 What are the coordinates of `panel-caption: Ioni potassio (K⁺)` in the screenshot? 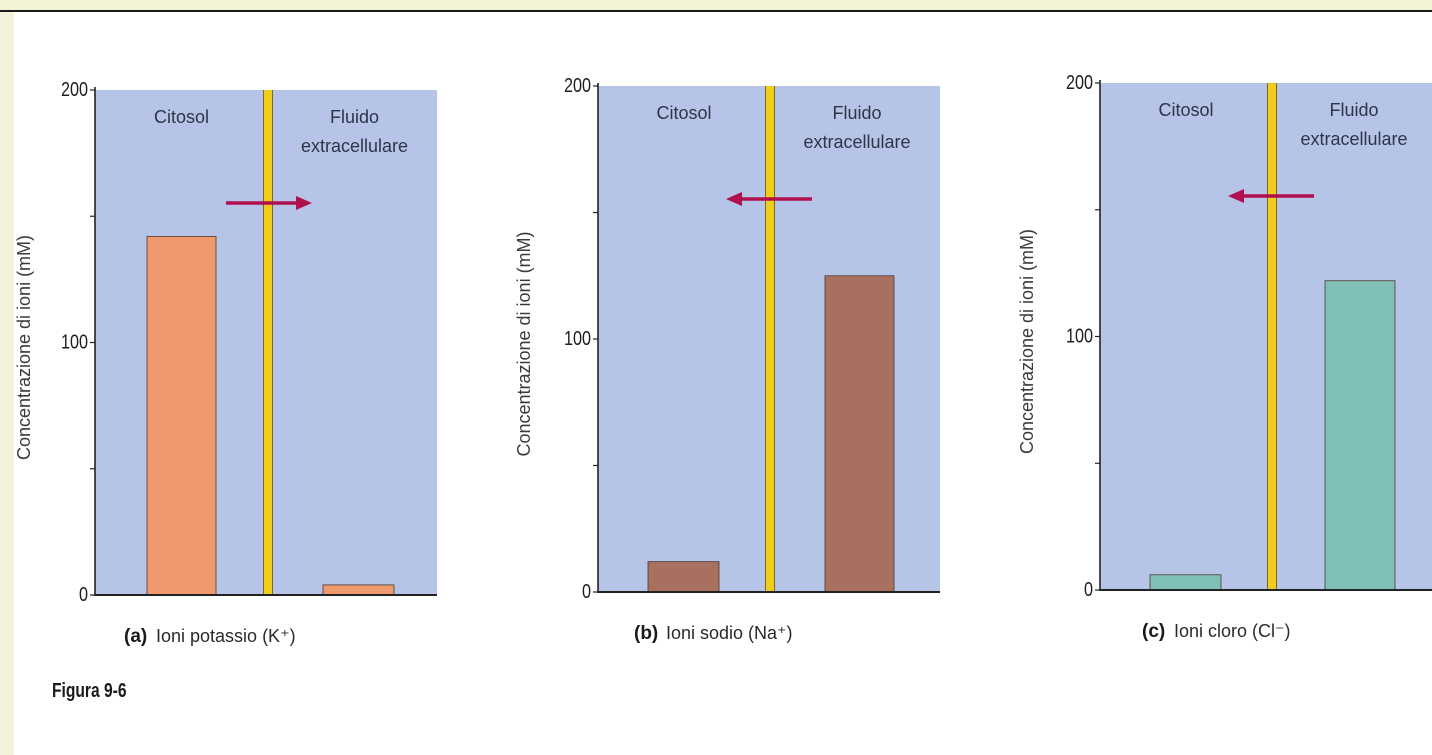 It's located at (226, 636).